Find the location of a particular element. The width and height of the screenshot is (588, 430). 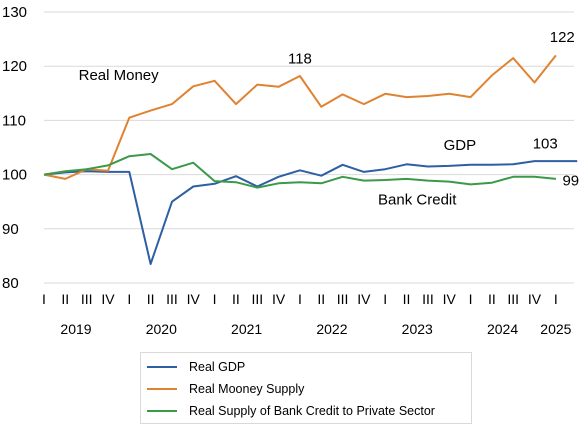

legend-item-real-gdp: Real GDP is located at coordinates (196, 367).